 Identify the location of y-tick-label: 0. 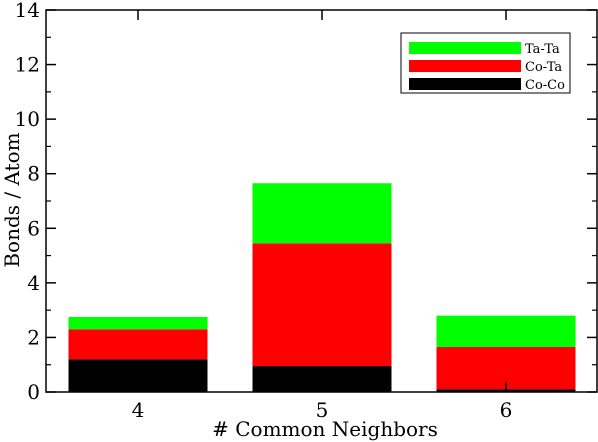
(33, 392).